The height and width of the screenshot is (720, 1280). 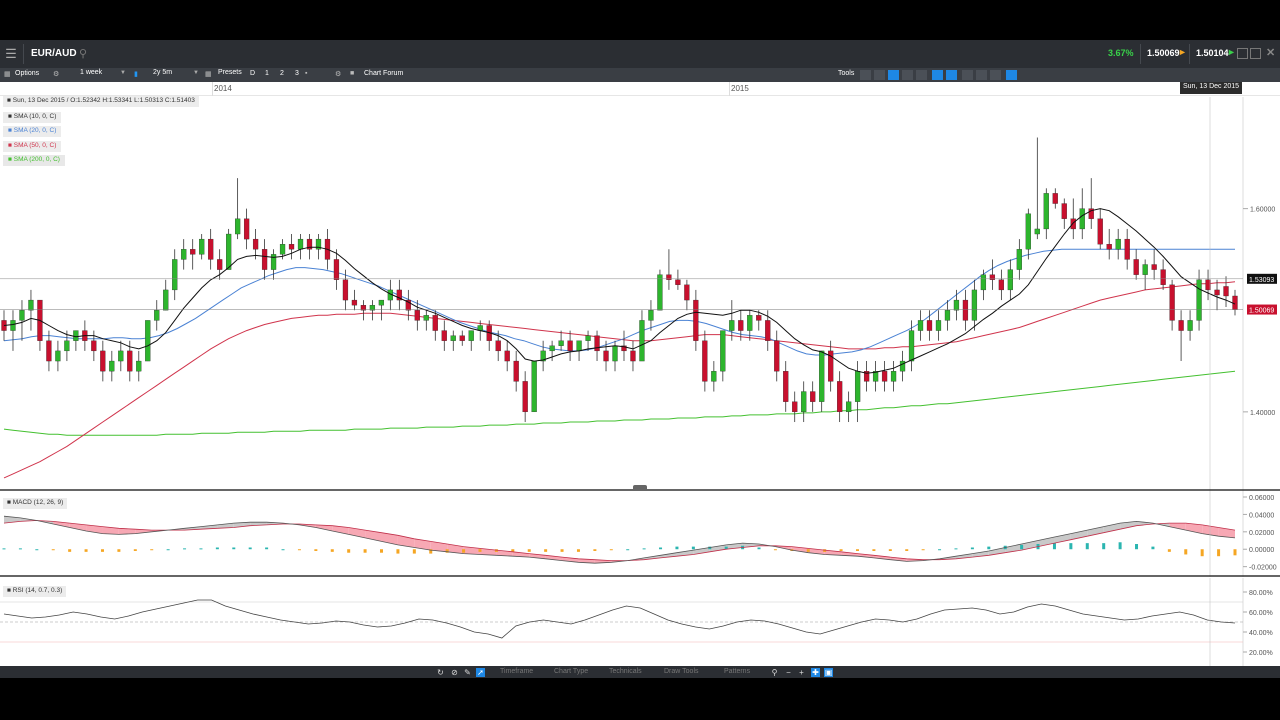 I want to click on close-icon: ✕, so click(x=1271, y=53).